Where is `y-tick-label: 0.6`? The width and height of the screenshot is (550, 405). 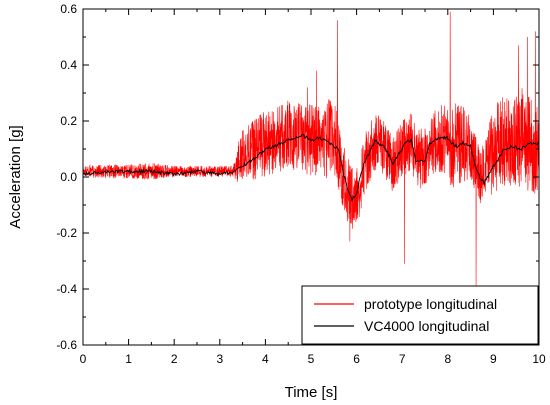
y-tick-label: 0.6 is located at coordinates (68, 9).